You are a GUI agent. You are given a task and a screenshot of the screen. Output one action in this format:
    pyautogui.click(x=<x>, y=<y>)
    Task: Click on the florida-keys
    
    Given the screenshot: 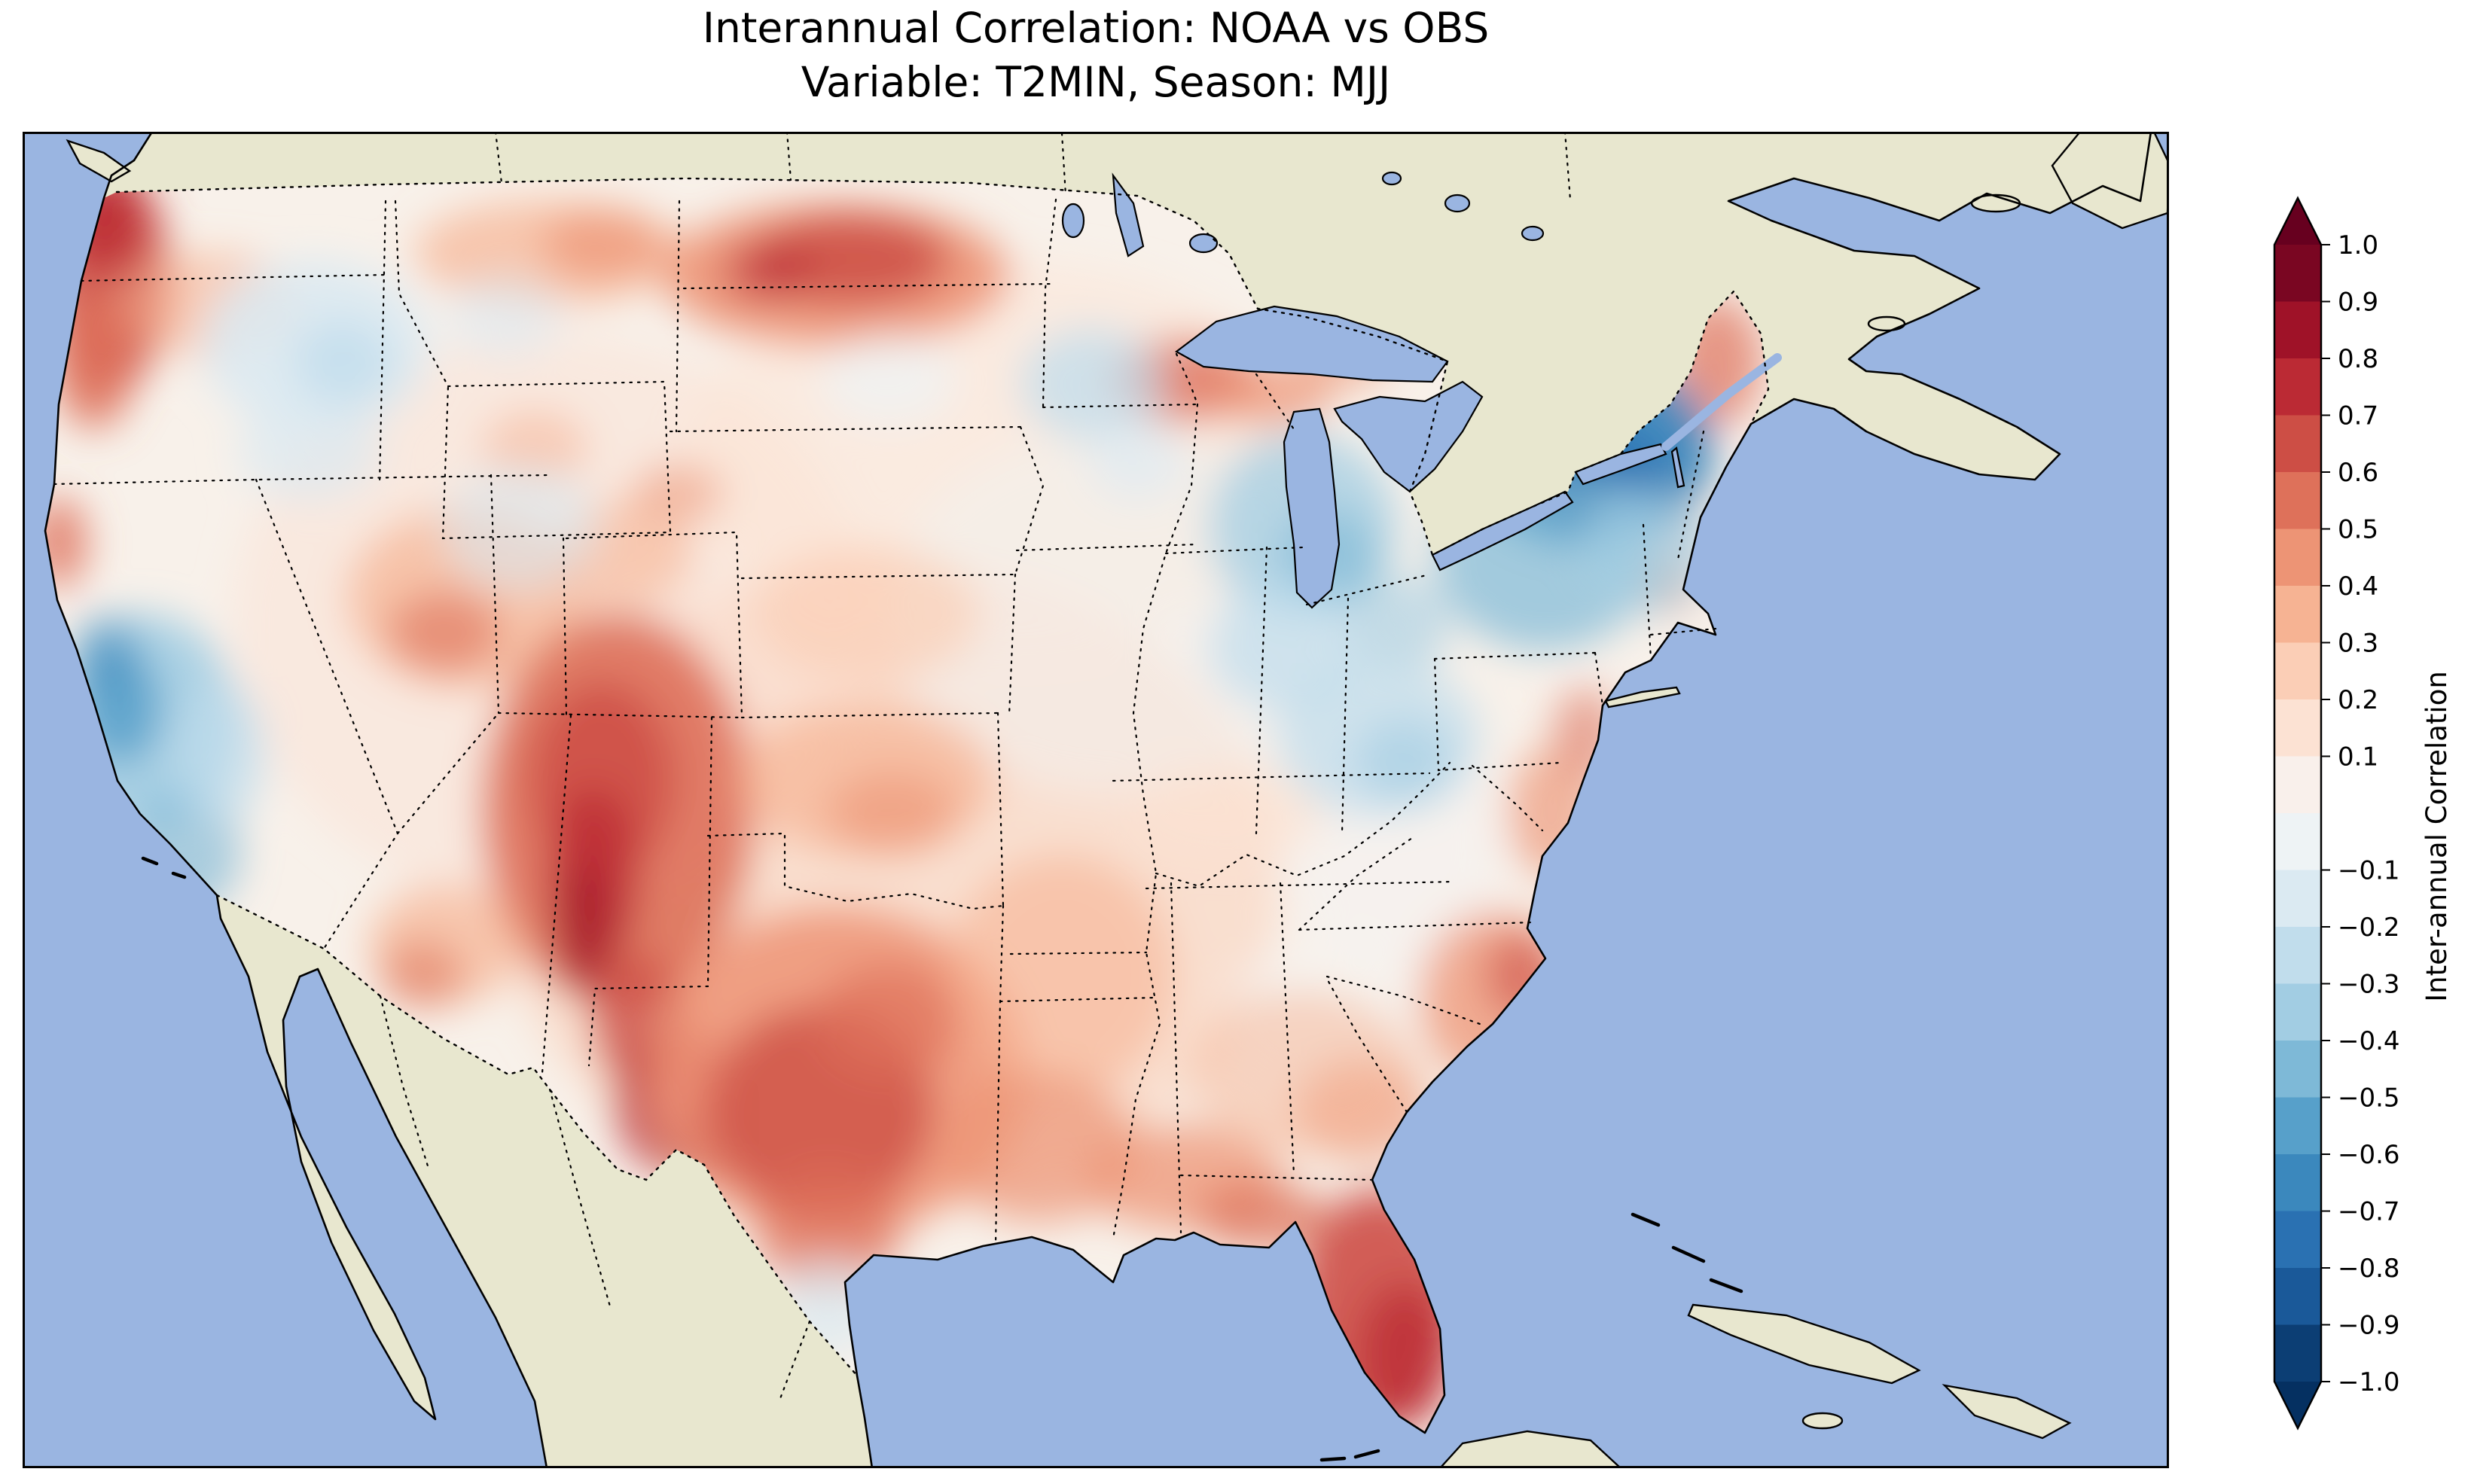 What is the action you would take?
    pyautogui.click(x=1349, y=1455)
    